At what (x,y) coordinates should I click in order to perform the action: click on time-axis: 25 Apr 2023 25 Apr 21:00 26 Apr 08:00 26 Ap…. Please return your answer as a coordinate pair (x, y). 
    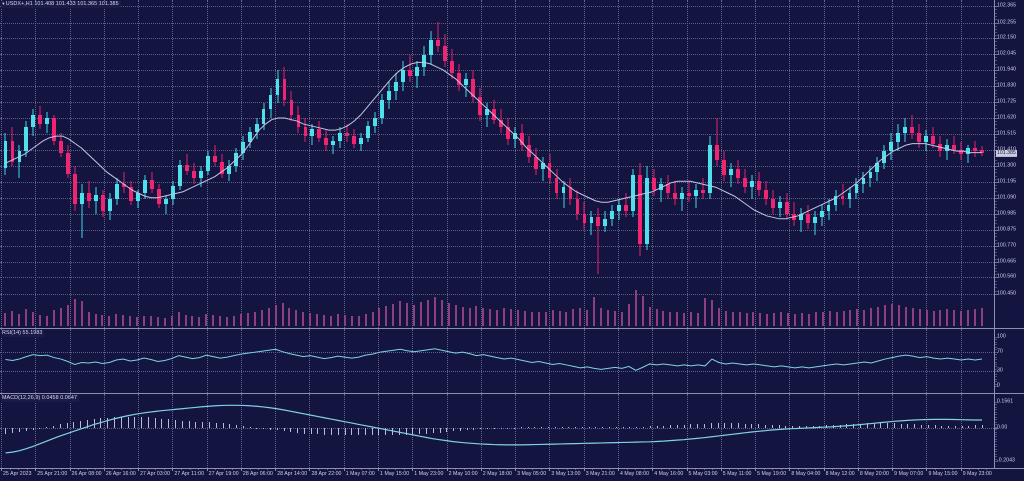
    Looking at the image, I should click on (512, 474).